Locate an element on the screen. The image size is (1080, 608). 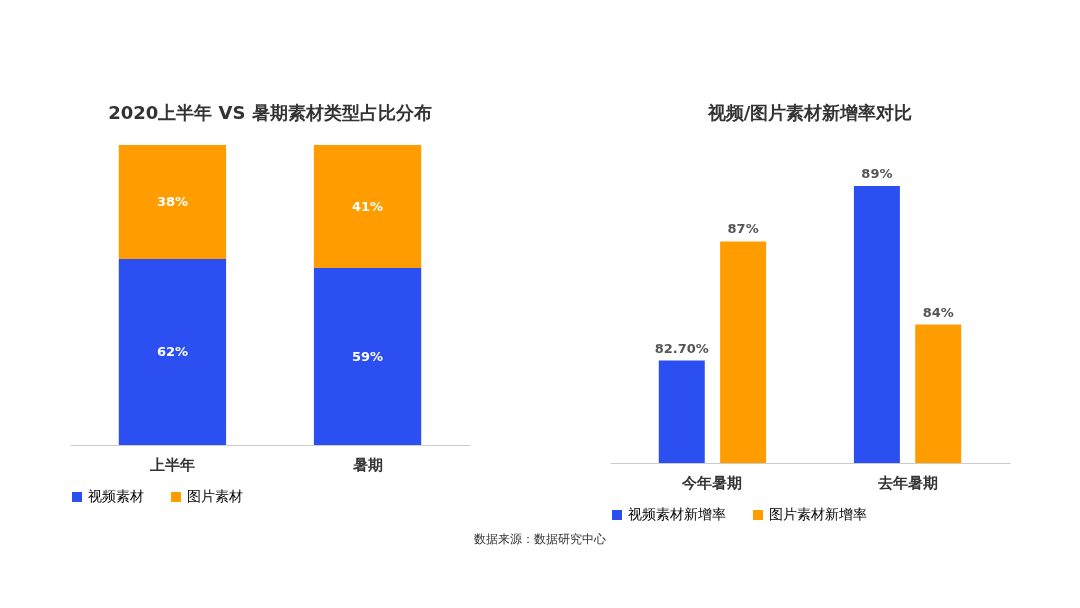
data-label: 82.70% is located at coordinates (681, 348).